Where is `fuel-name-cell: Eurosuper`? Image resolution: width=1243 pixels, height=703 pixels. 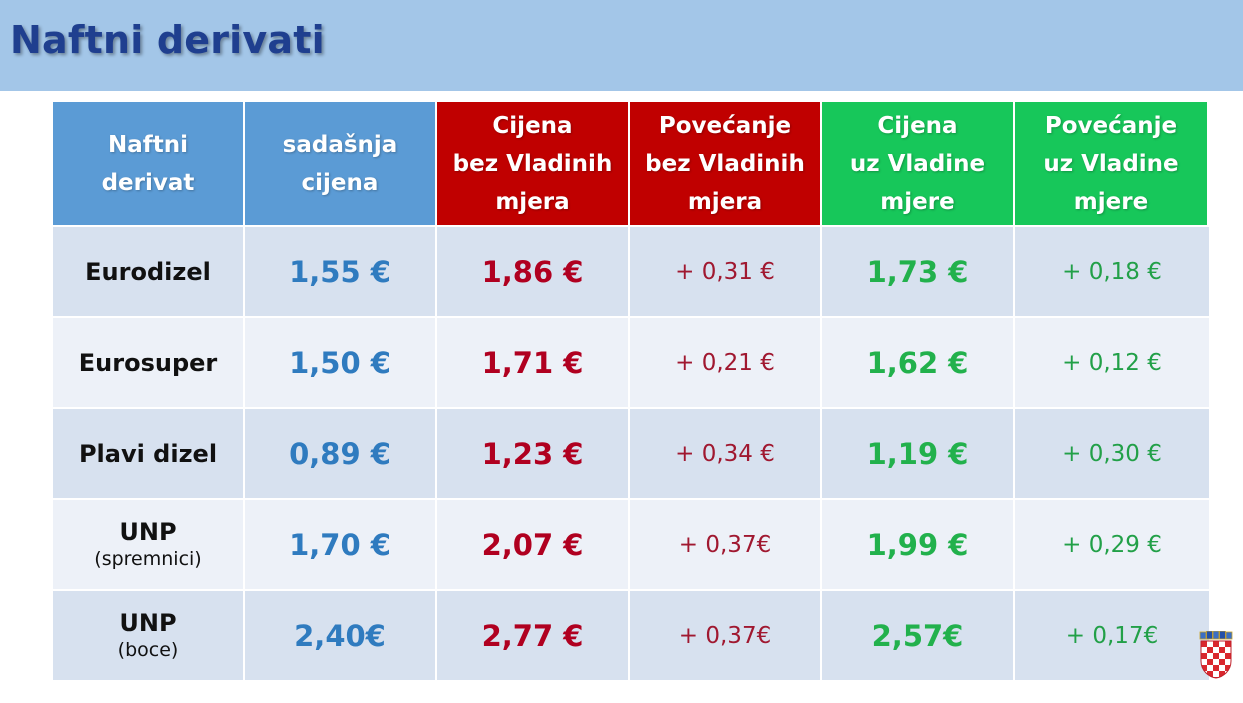 fuel-name-cell: Eurosuper is located at coordinates (149, 363).